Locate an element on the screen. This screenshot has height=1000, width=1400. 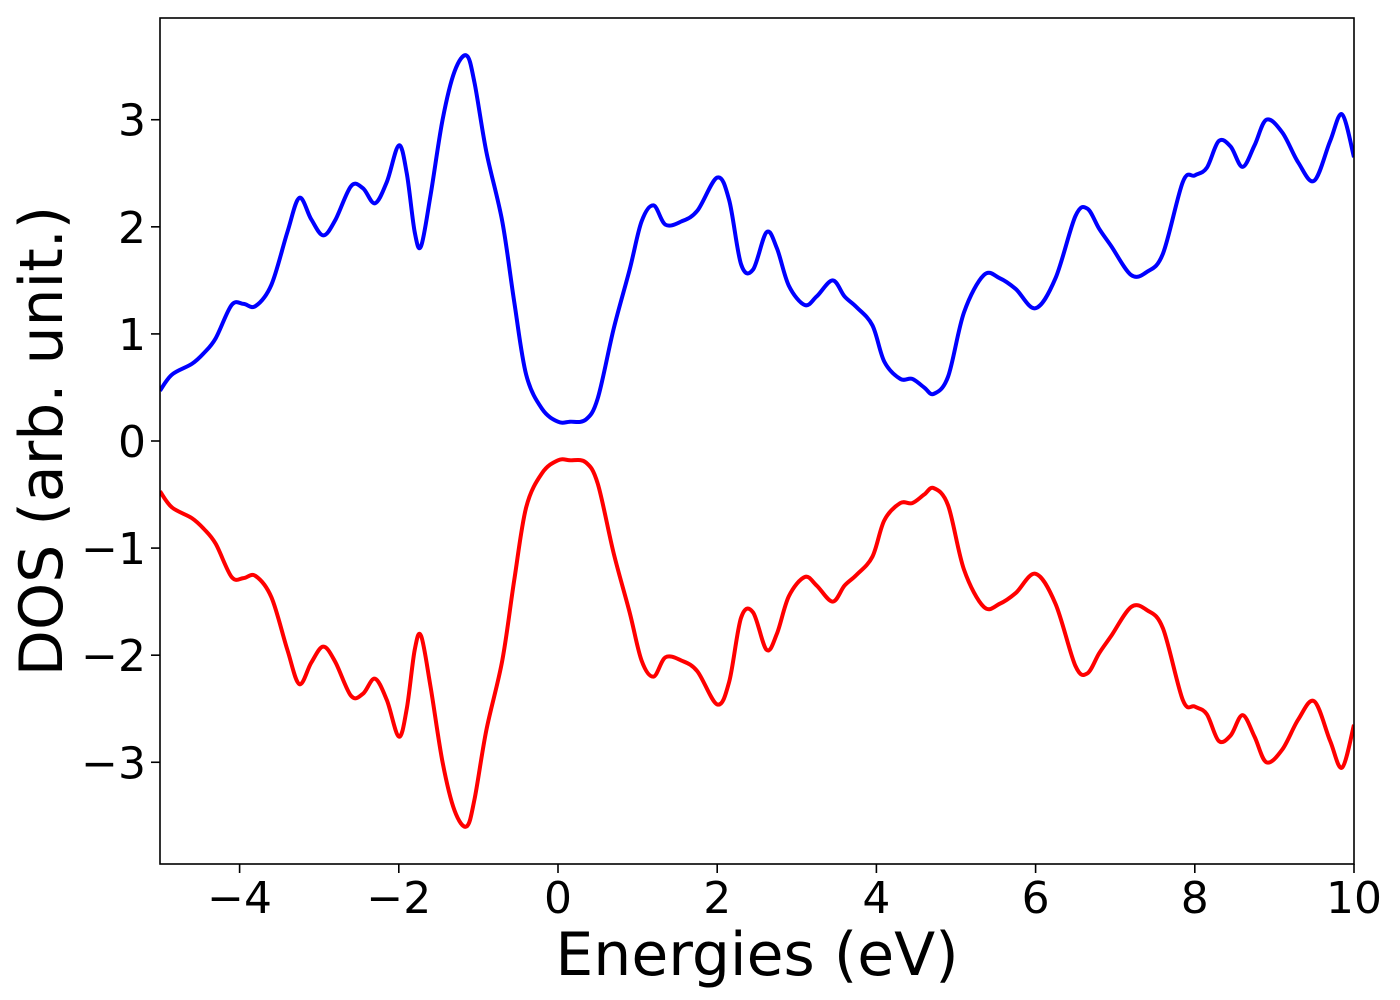
y-tick-label: 0 is located at coordinates (132, 442).